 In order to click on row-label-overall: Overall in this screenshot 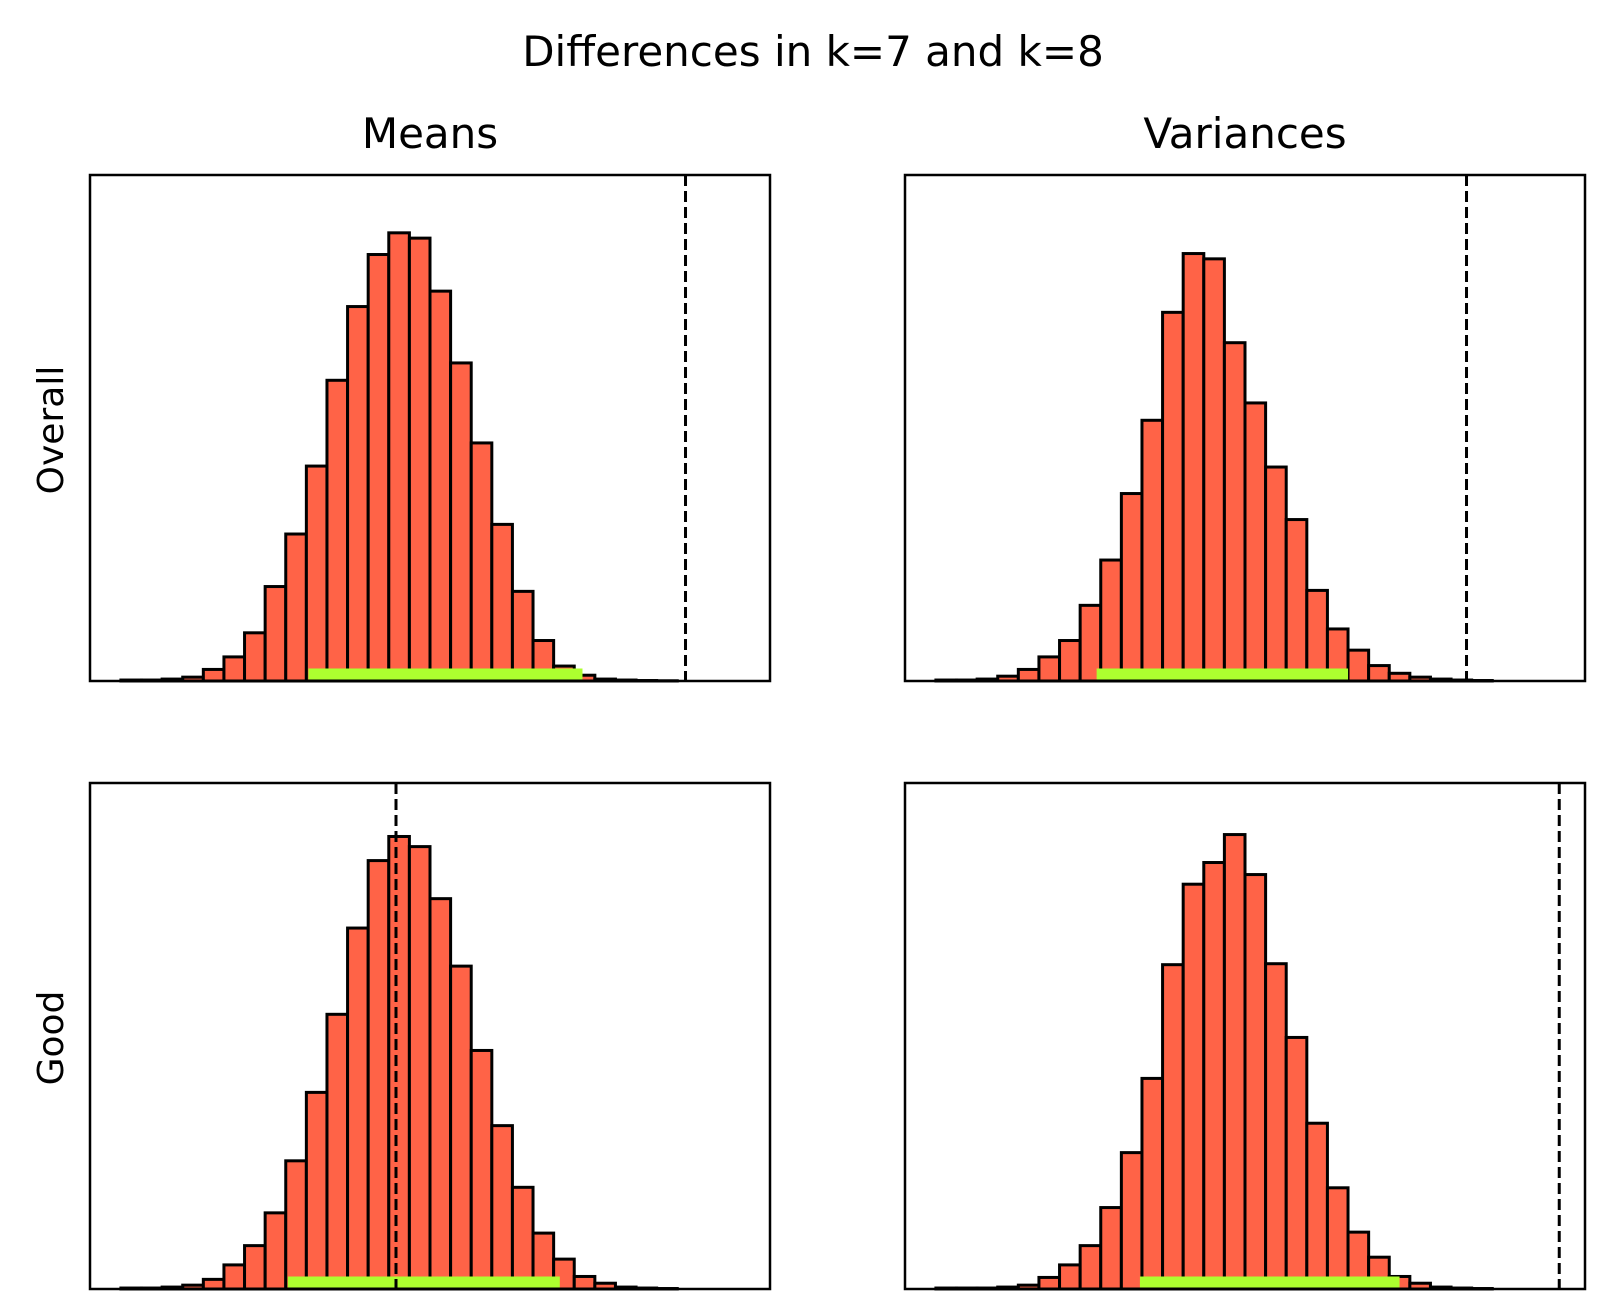, I will do `click(51, 430)`.